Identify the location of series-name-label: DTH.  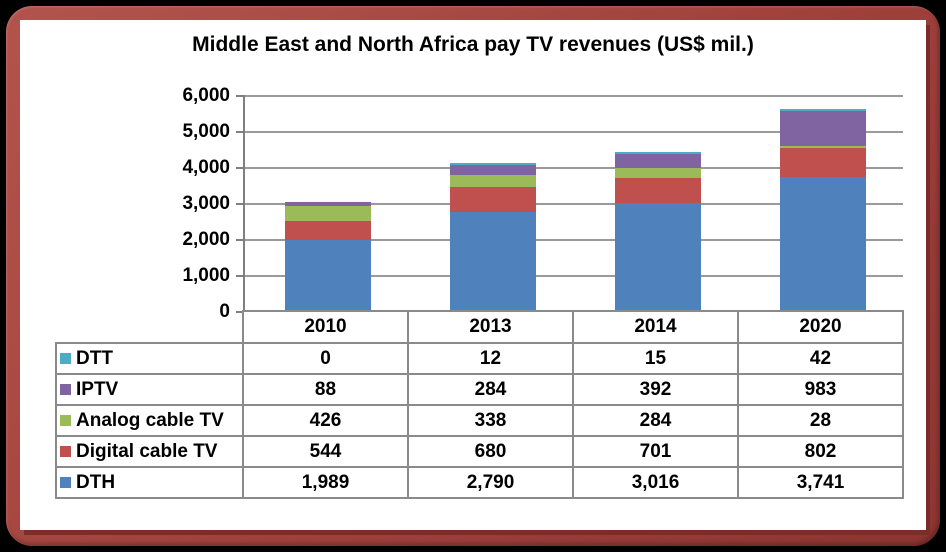
(96, 482).